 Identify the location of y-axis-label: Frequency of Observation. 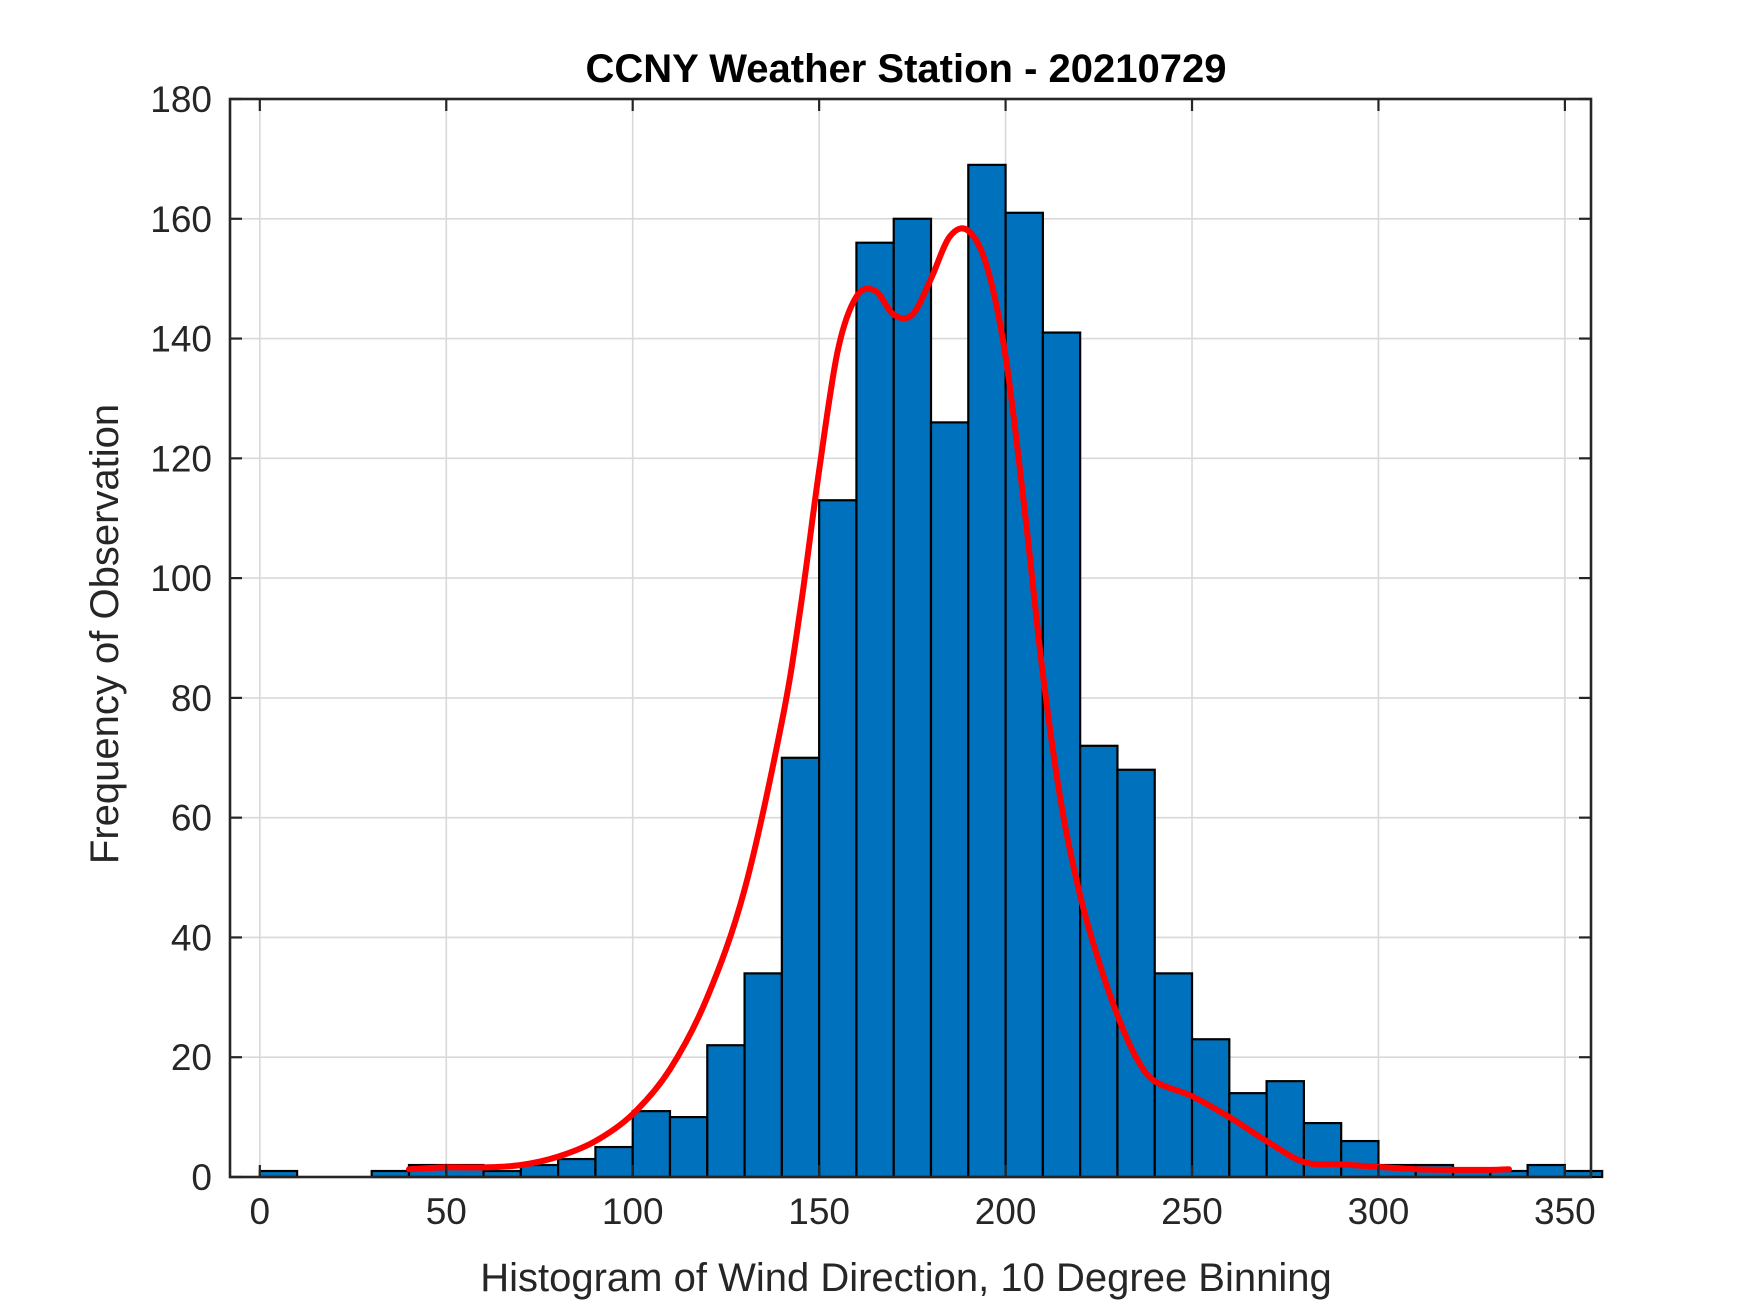
(105, 634).